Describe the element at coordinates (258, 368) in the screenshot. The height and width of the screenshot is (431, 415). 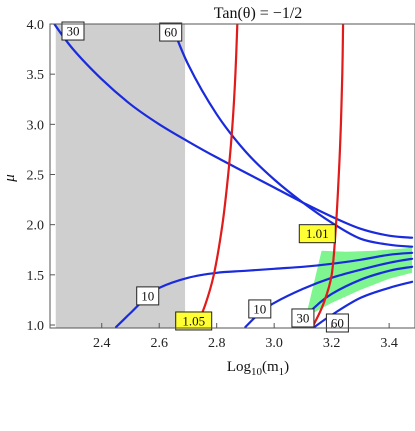
I see `x-axis-title: Log10(m1)` at that location.